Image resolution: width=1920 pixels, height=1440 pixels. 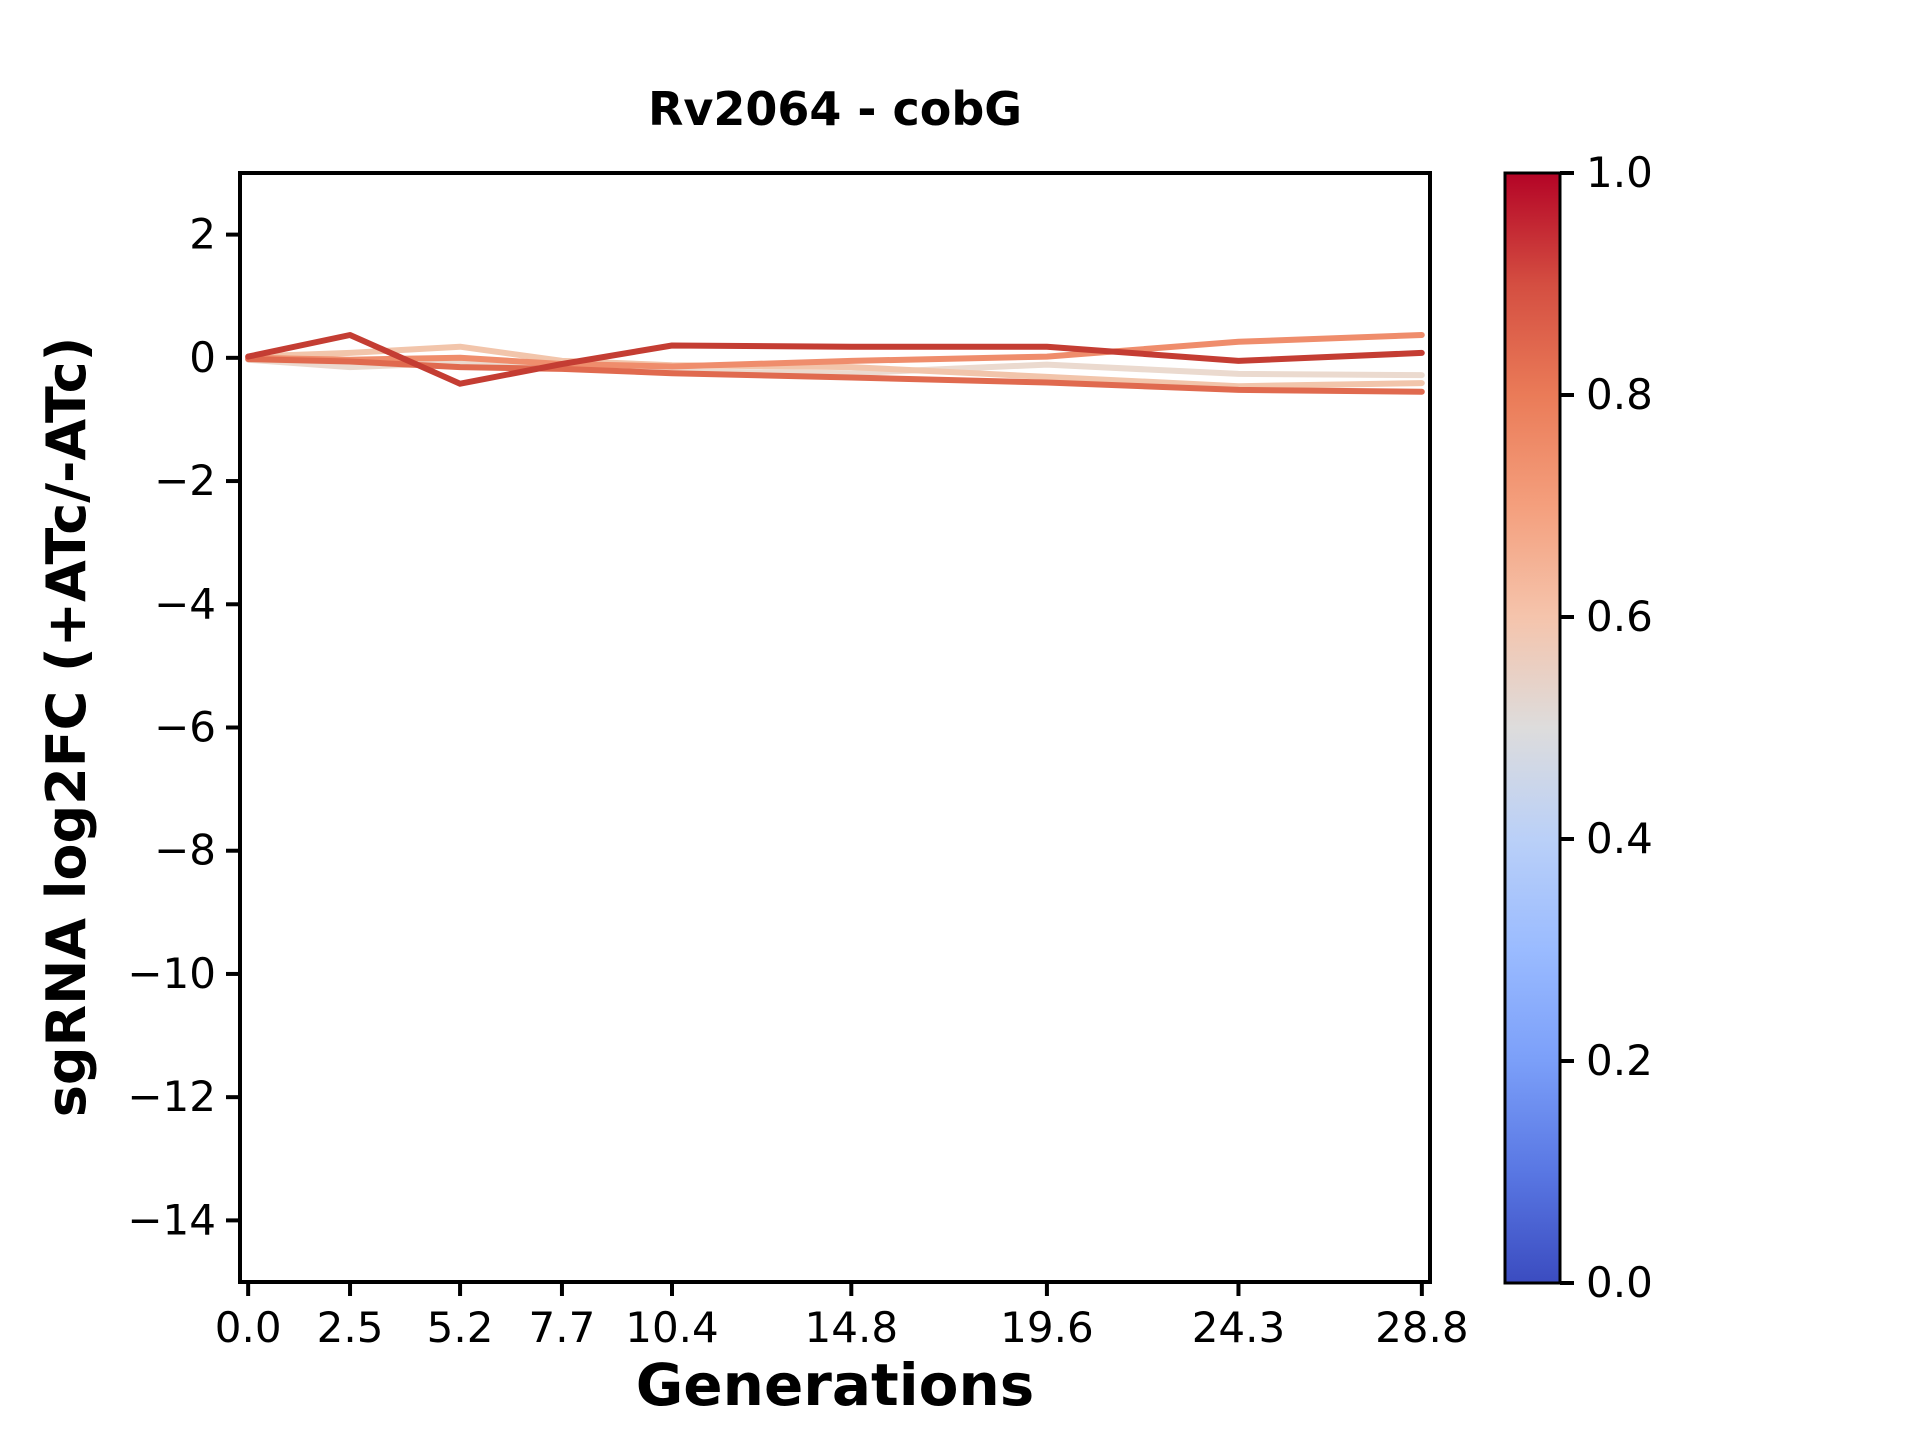 I want to click on x-tick-label: 19.6, so click(x=1047, y=1327).